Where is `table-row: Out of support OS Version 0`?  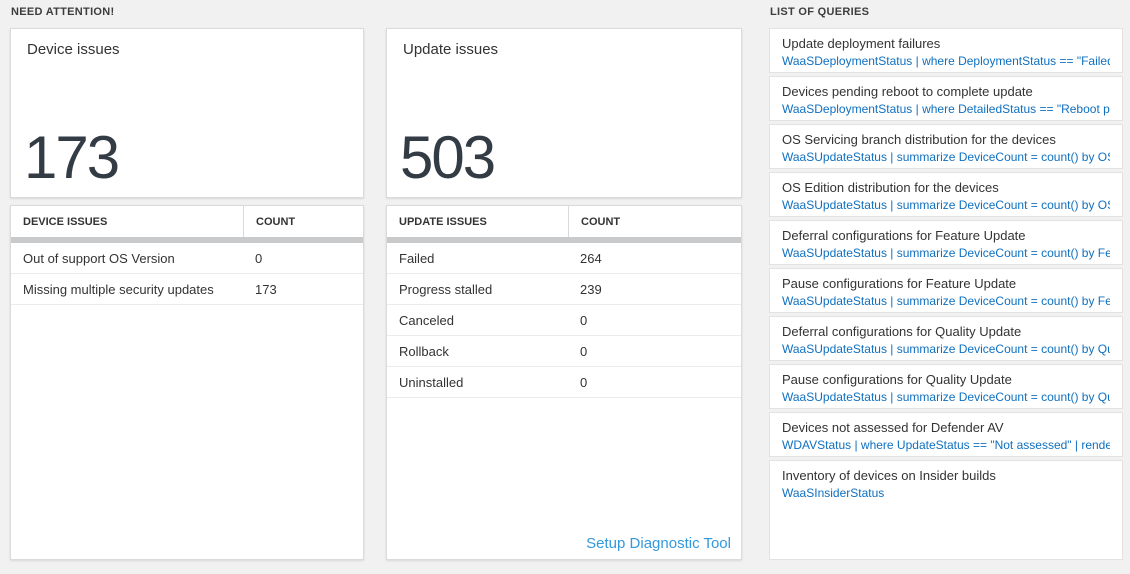
table-row: Out of support OS Version 0 is located at coordinates (187, 258).